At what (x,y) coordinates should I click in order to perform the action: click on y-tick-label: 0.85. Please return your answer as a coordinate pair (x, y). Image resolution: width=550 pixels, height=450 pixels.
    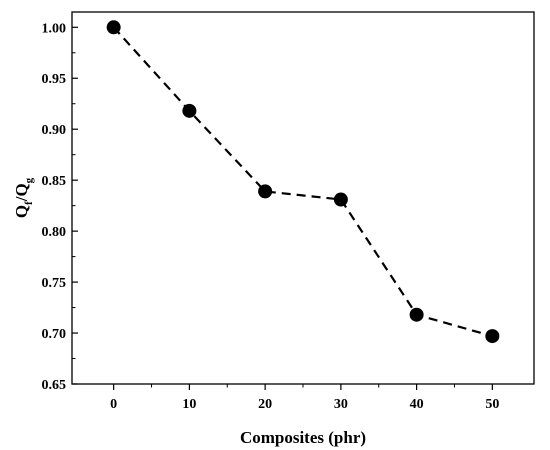
    Looking at the image, I should click on (54, 181).